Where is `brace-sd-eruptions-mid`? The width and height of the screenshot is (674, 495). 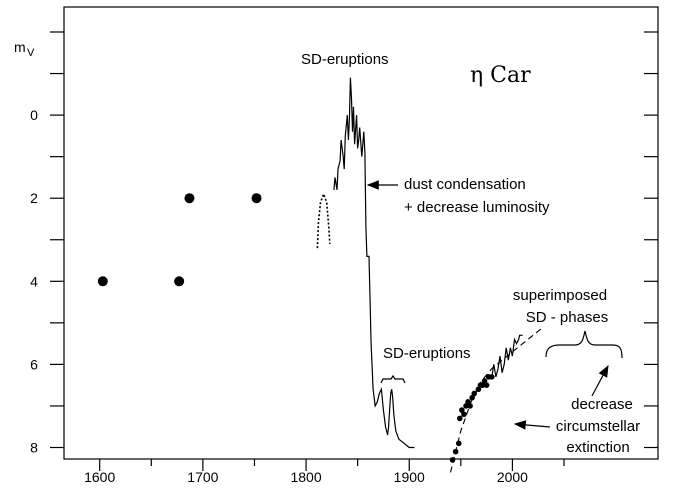
brace-sd-eruptions-mid is located at coordinates (393, 379).